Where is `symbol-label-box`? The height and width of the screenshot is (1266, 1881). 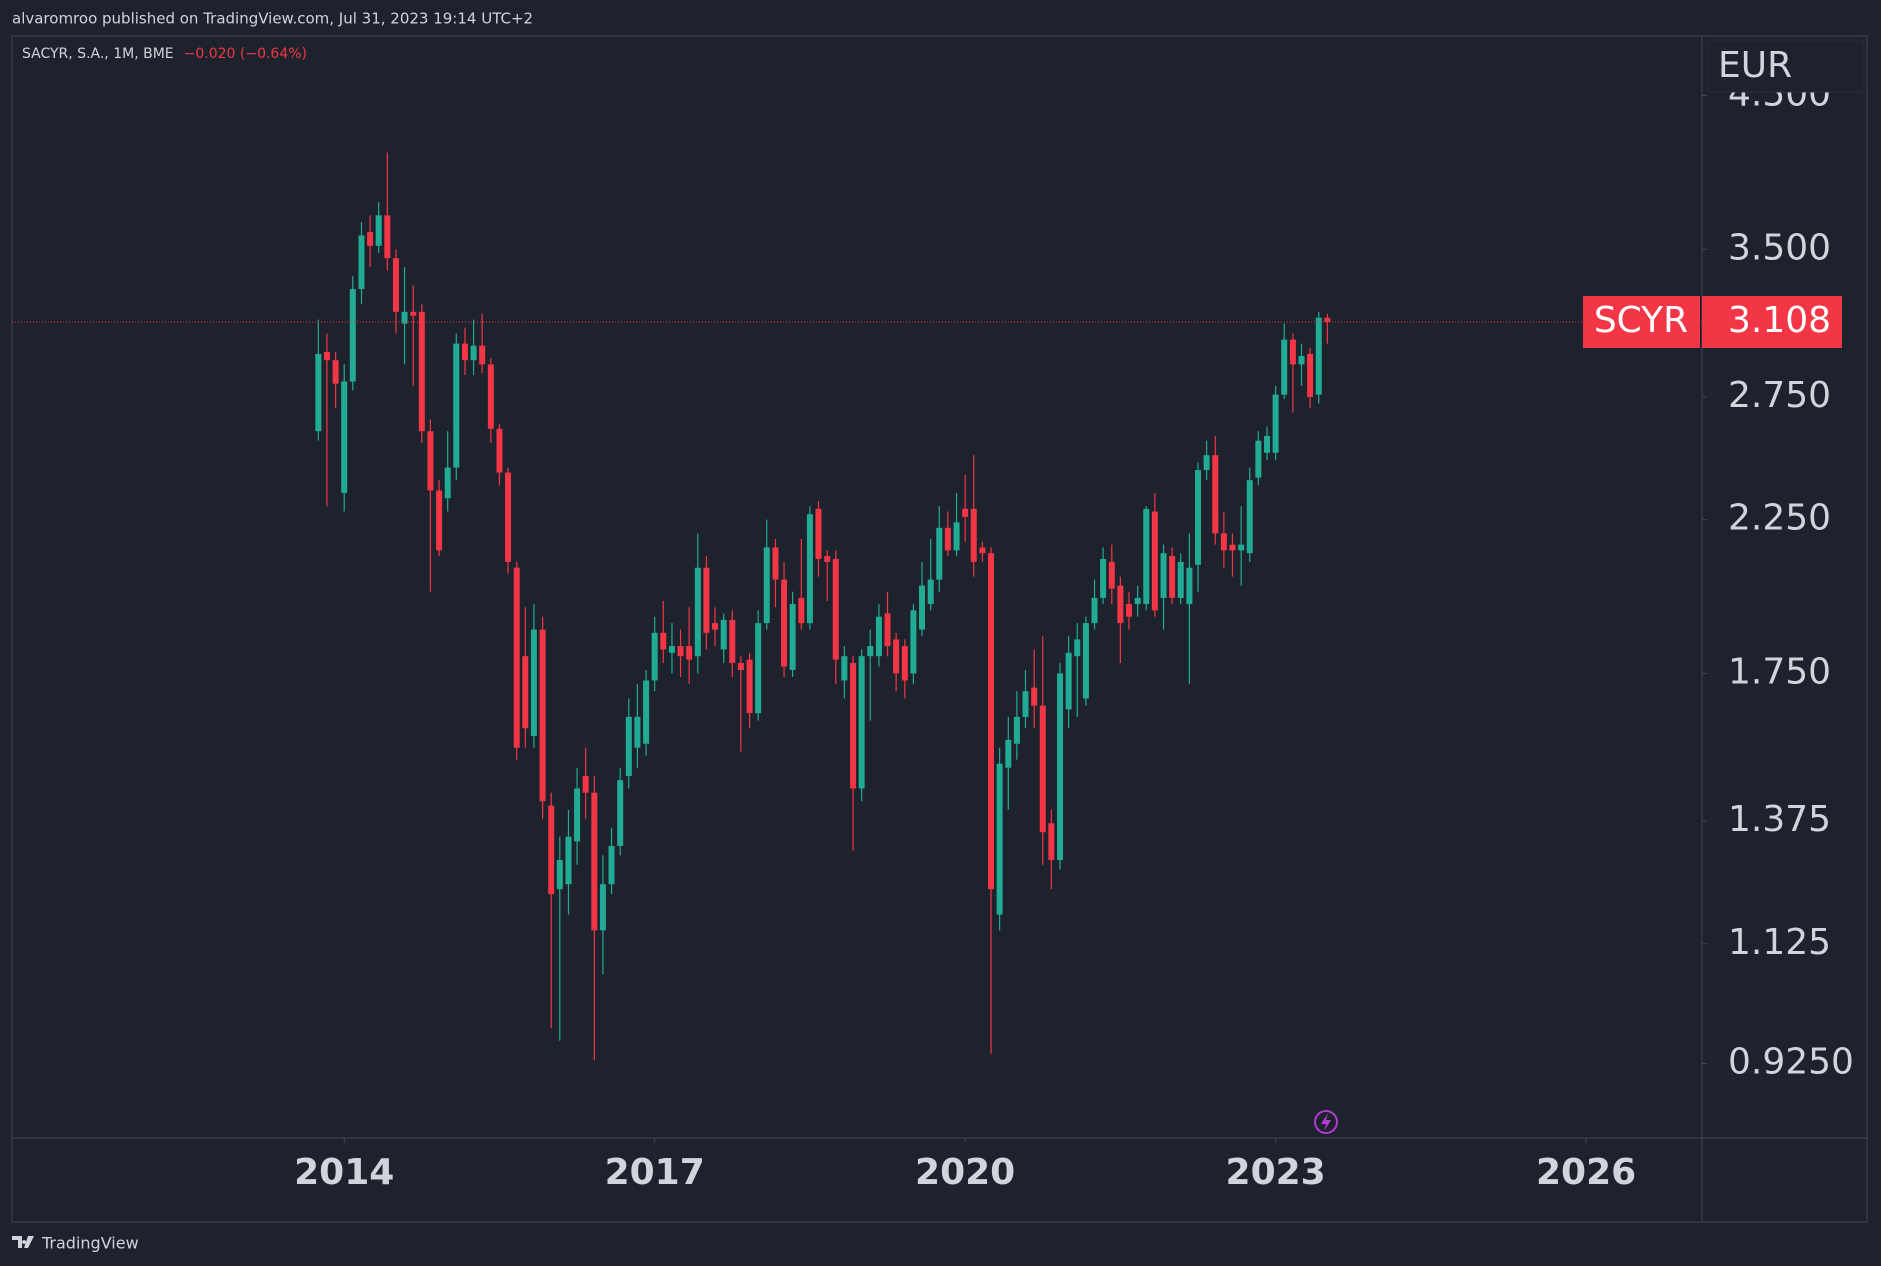
symbol-label-box is located at coordinates (1641, 321).